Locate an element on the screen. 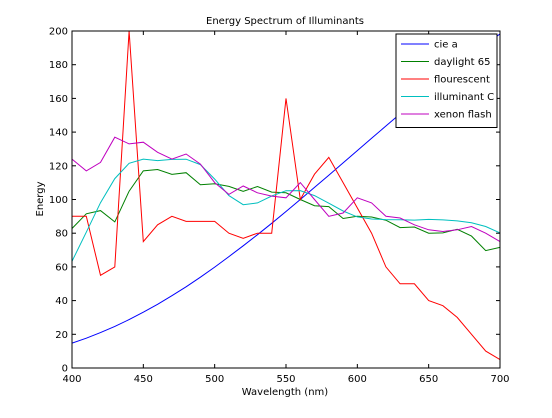 The image size is (552, 418). y-tick-label: 40 is located at coordinates (61, 301).